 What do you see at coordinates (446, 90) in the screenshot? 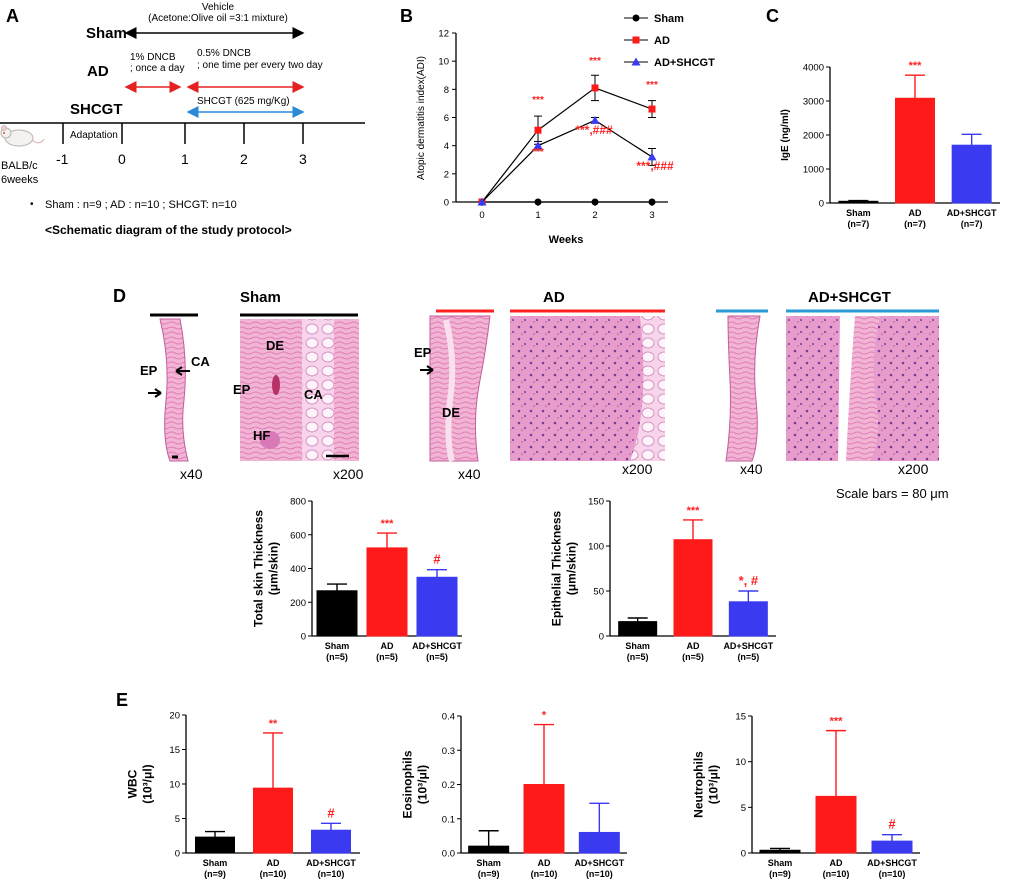
I see `y-tick-label: 8` at bounding box center [446, 90].